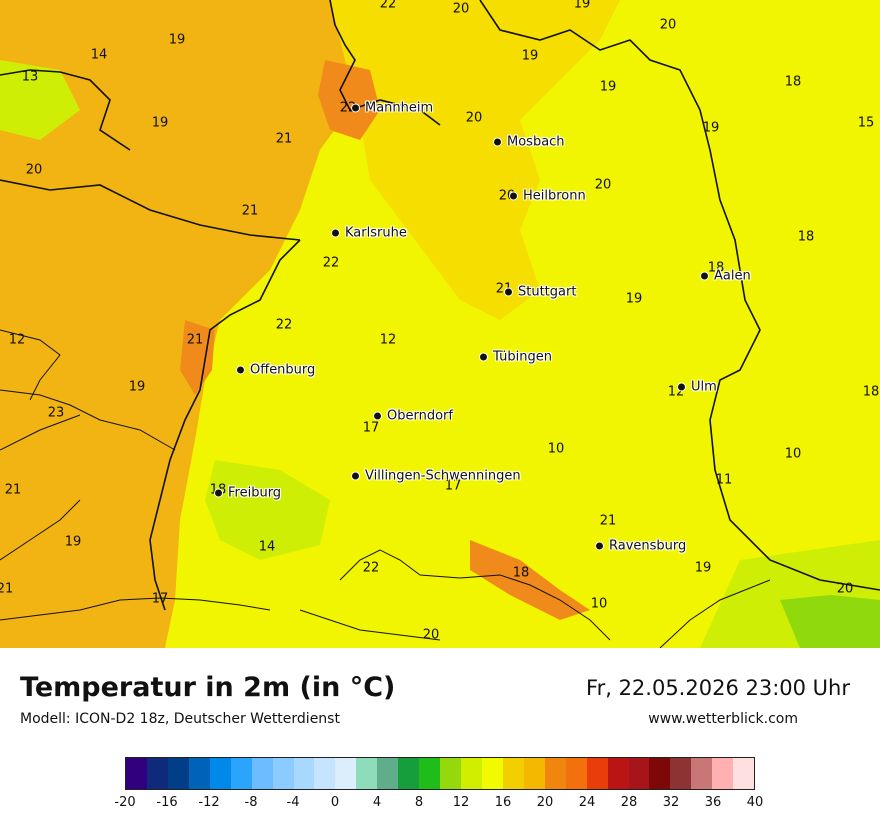 The width and height of the screenshot is (880, 830). What do you see at coordinates (587, 802) in the screenshot?
I see `legend-tick-label: 24` at bounding box center [587, 802].